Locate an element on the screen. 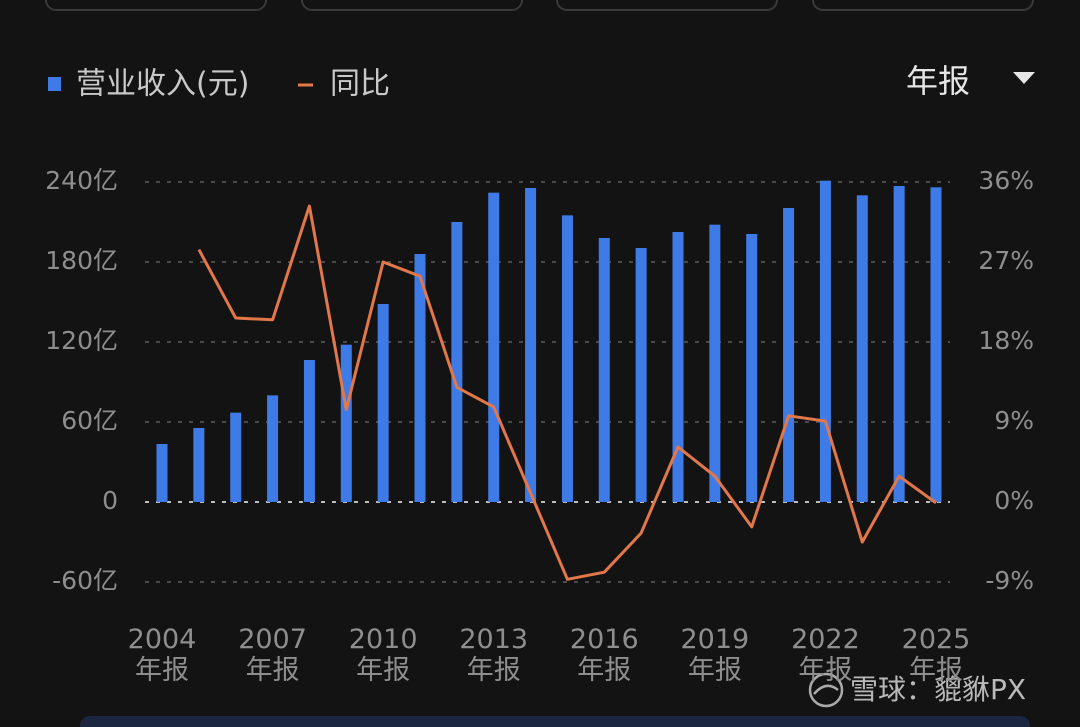  x-tick-label: 2004 年报 is located at coordinates (162, 655).